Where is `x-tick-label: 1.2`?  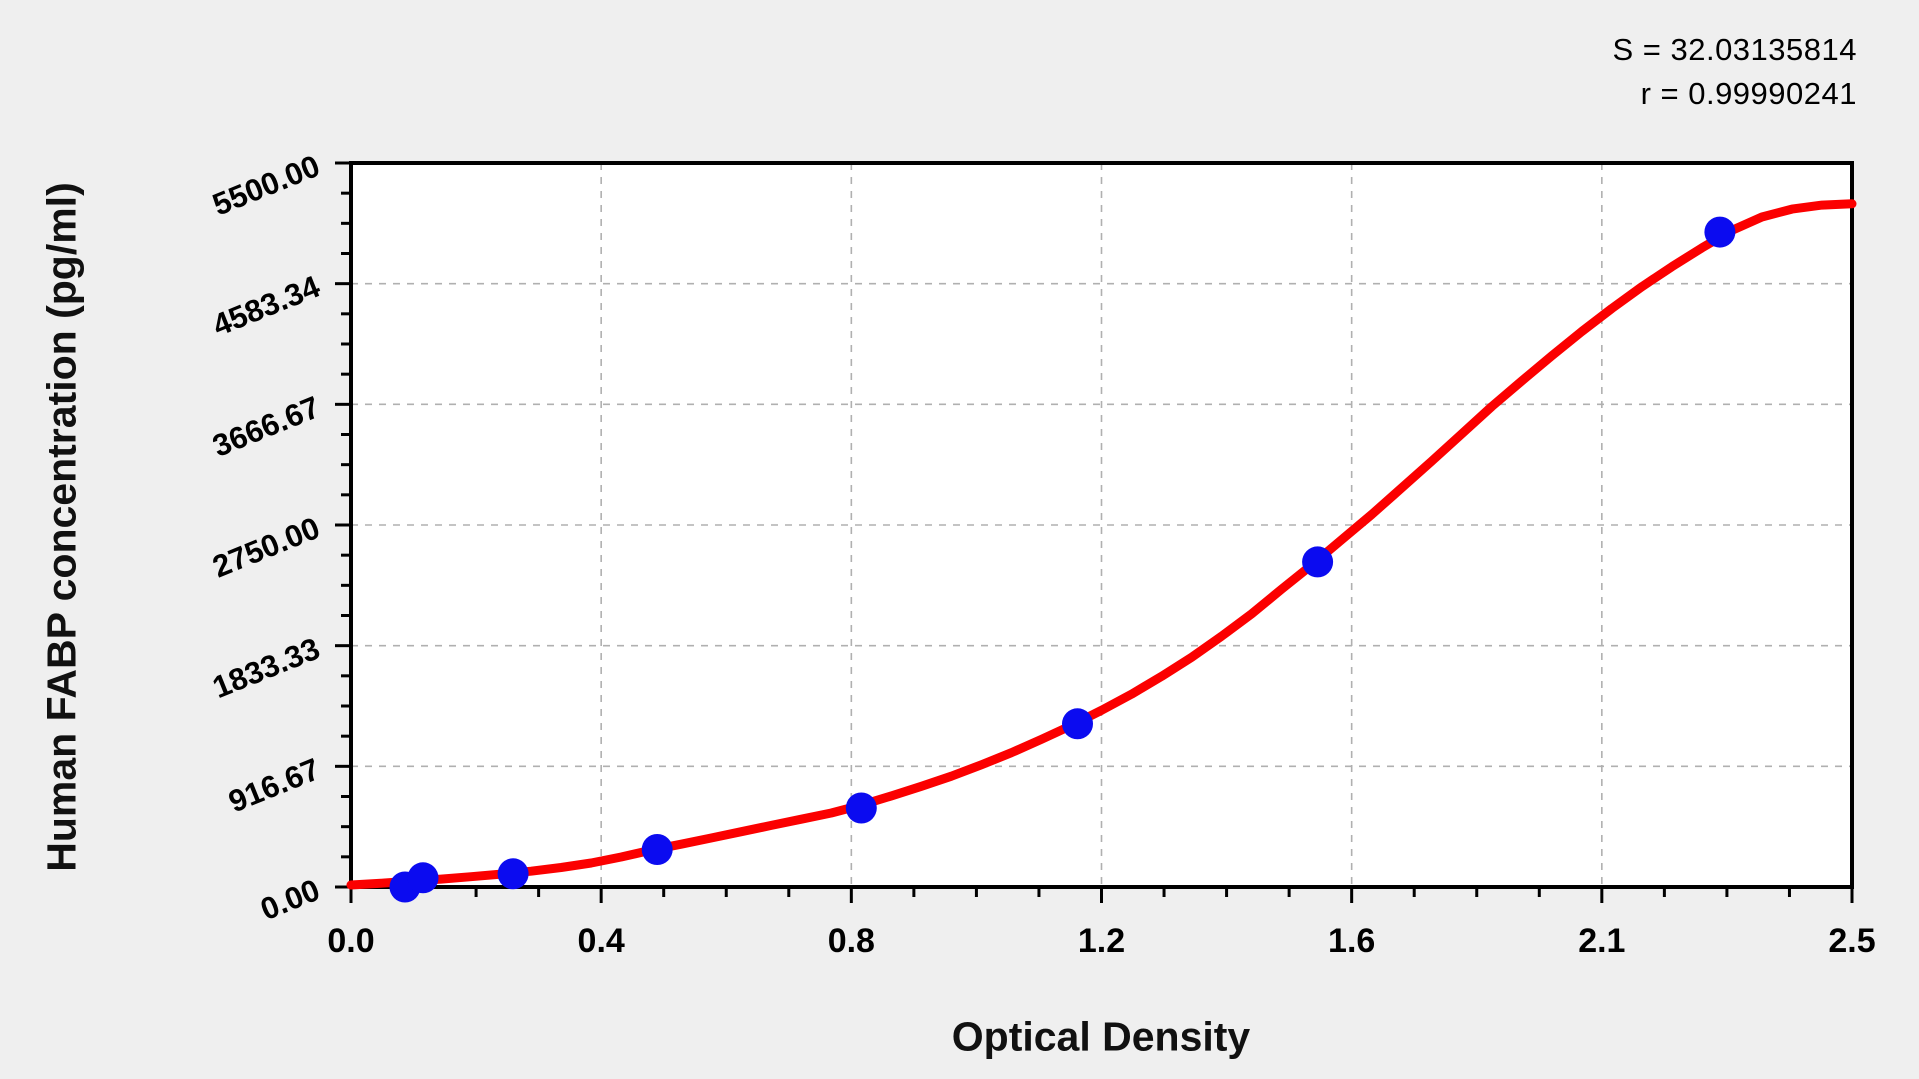
x-tick-label: 1.2 is located at coordinates (1101, 941).